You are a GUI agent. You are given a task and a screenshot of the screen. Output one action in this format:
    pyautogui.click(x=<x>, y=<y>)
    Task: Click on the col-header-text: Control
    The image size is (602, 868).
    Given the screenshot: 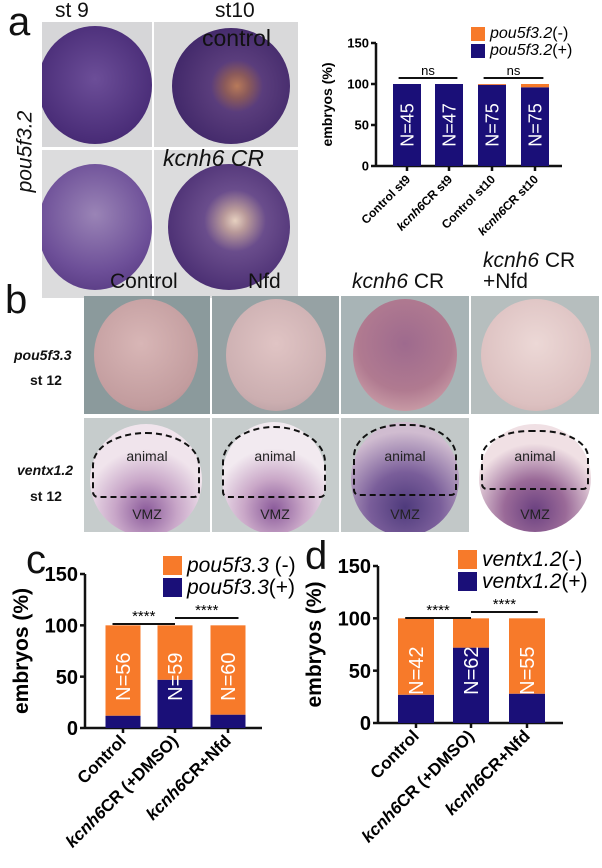 What is the action you would take?
    pyautogui.click(x=144, y=281)
    